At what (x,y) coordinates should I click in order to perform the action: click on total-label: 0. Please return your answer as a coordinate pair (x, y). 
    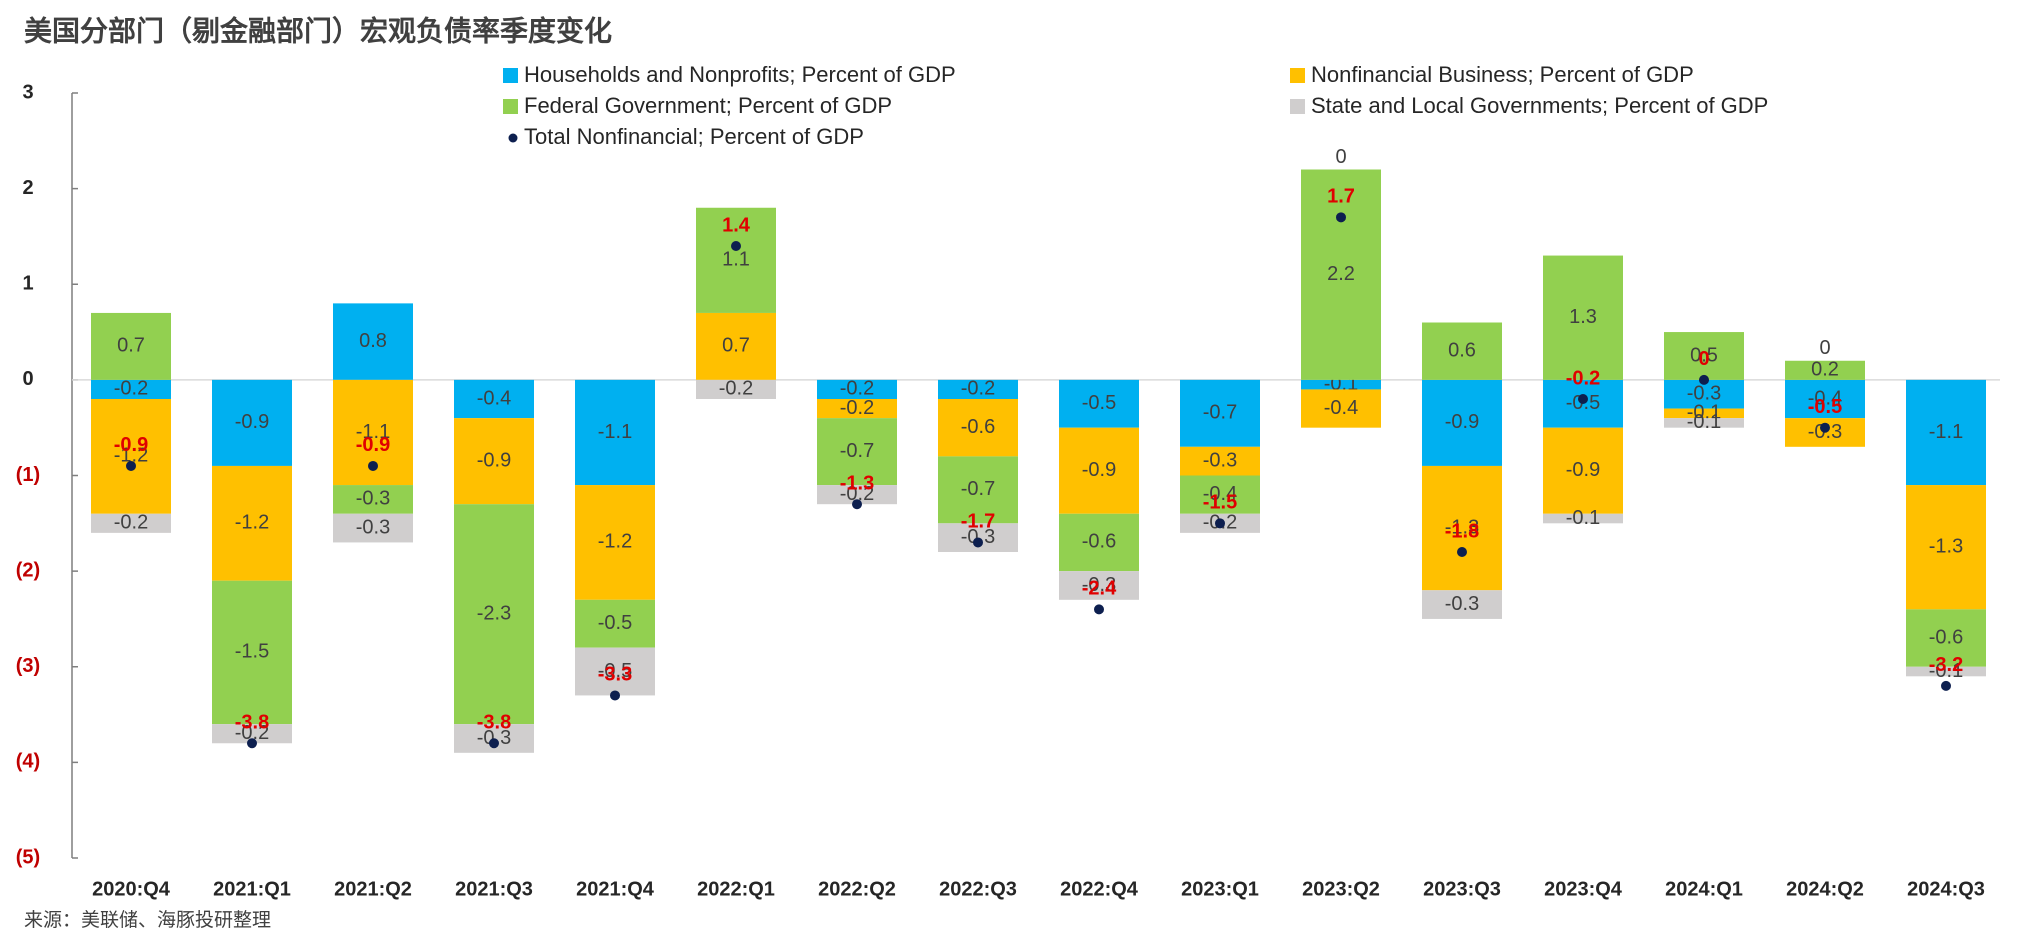
    Looking at the image, I should click on (1703, 359).